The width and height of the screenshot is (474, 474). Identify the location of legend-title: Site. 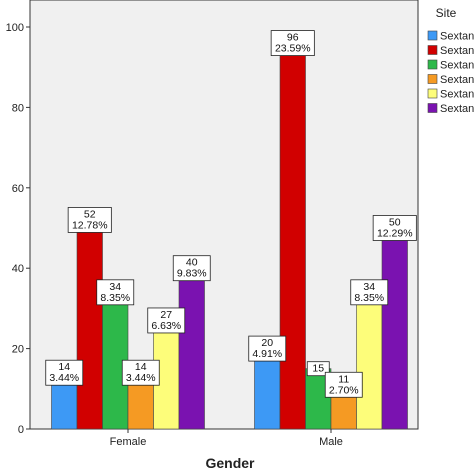
(446, 13).